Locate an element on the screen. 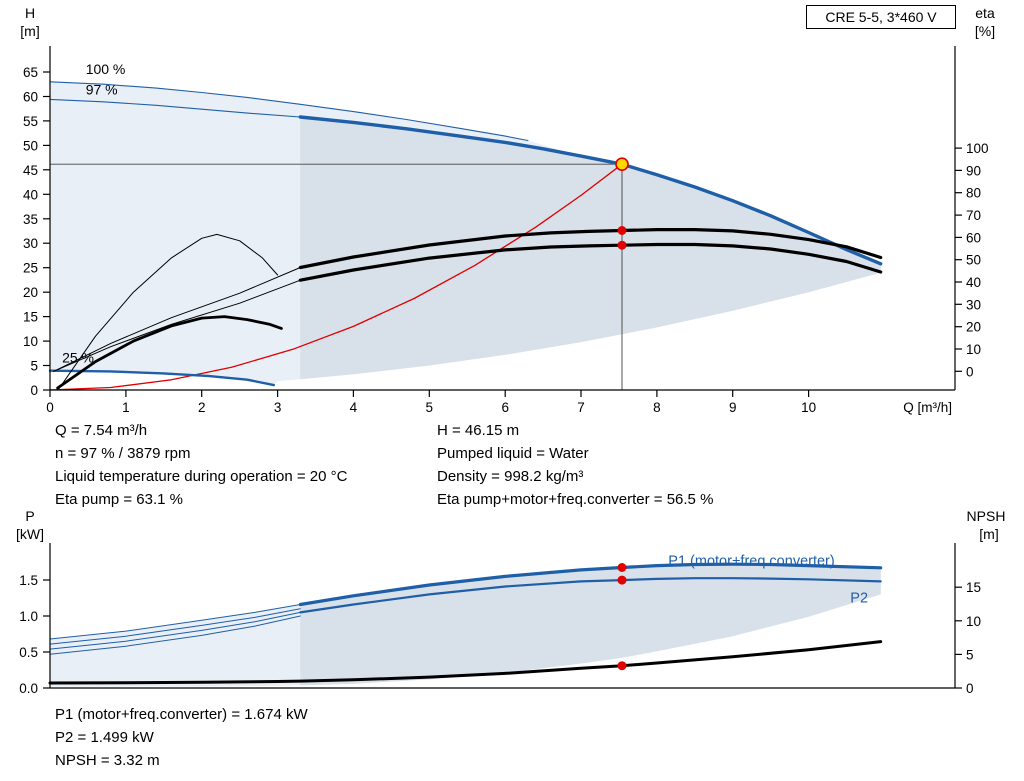 Image resolution: width=1024 pixels, height=781 pixels. eta-pump-curve is located at coordinates (590, 249).